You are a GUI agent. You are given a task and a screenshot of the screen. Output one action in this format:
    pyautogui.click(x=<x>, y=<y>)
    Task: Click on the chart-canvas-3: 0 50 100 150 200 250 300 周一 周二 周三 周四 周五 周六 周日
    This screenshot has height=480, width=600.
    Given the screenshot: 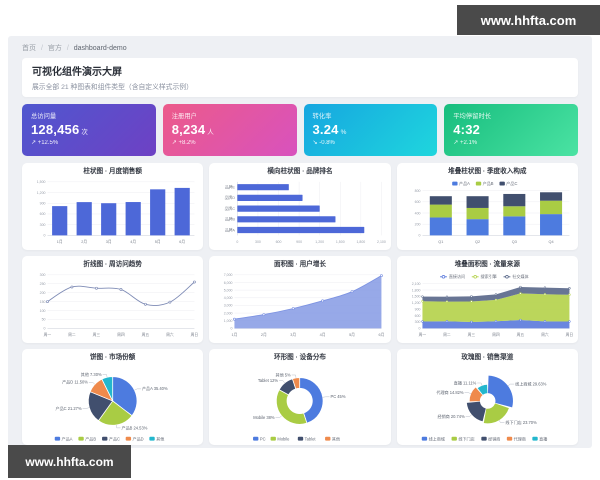 What is the action you would take?
    pyautogui.click(x=113, y=305)
    